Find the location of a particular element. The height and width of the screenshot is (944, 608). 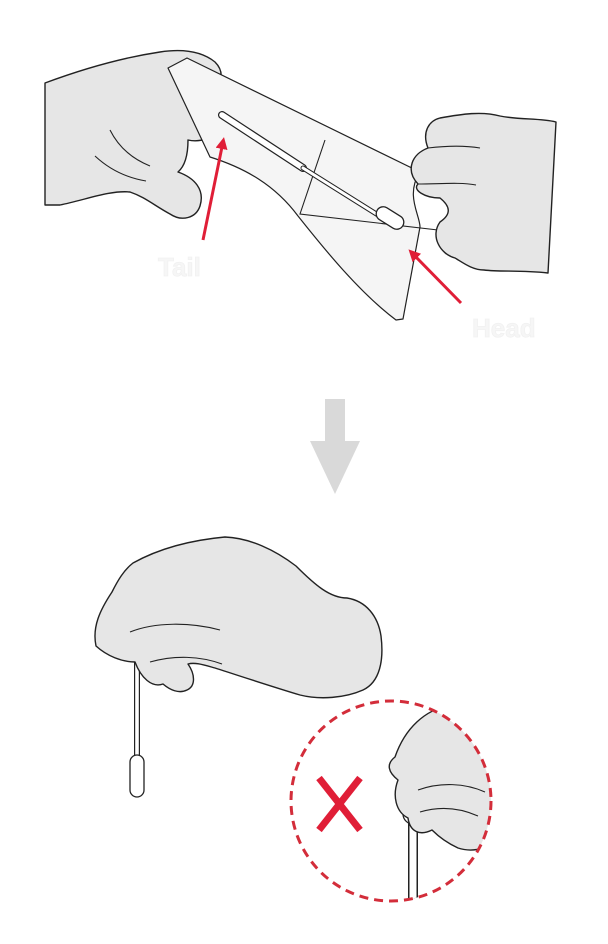

right-glove-finger-line is located at coordinates (449, 165).